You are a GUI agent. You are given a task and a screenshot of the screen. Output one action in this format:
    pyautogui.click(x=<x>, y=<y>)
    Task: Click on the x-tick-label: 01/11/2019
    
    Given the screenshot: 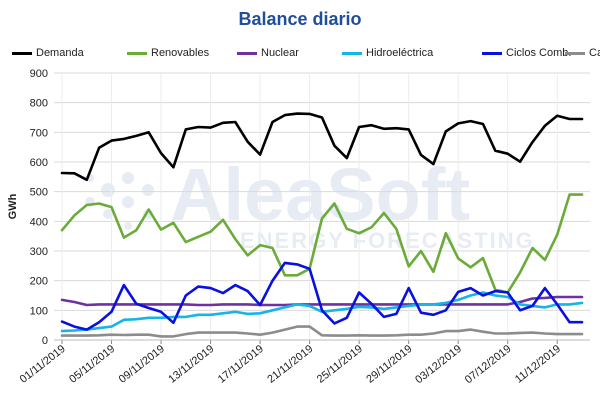 What is the action you would take?
    pyautogui.click(x=43, y=364)
    